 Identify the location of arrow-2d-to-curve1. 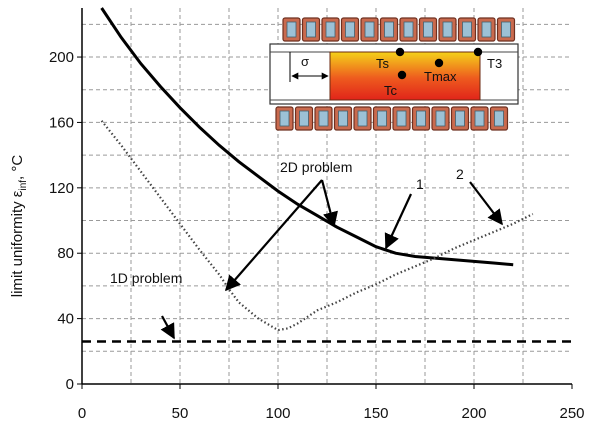
(329, 203).